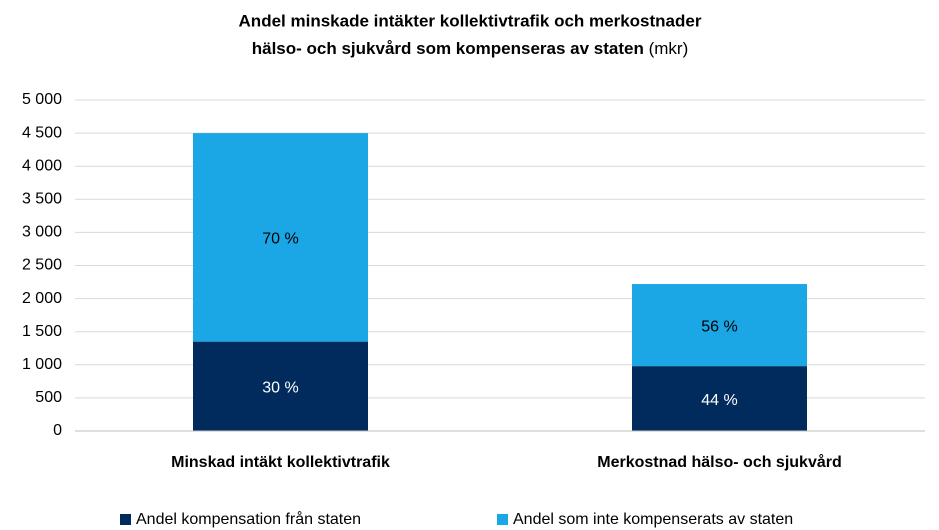 The image size is (939, 530). Describe the element at coordinates (280, 462) in the screenshot. I see `x-tick-label: Minskad intäkt kollektivtrafik` at that location.